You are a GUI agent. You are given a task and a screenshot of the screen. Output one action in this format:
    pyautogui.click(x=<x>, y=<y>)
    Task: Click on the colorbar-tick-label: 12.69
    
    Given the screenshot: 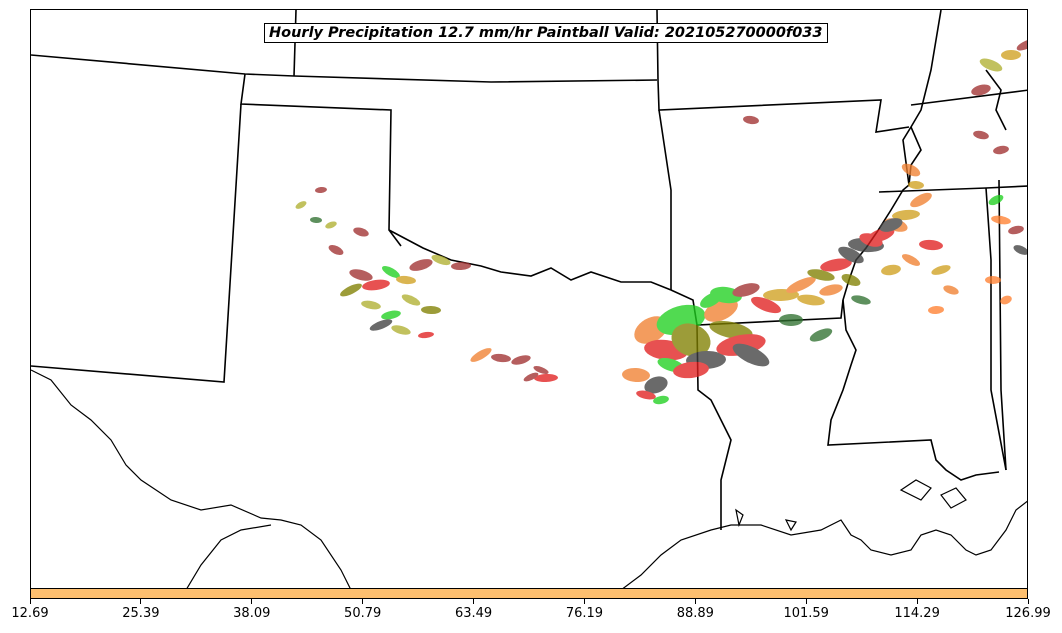 What is the action you would take?
    pyautogui.click(x=30, y=613)
    